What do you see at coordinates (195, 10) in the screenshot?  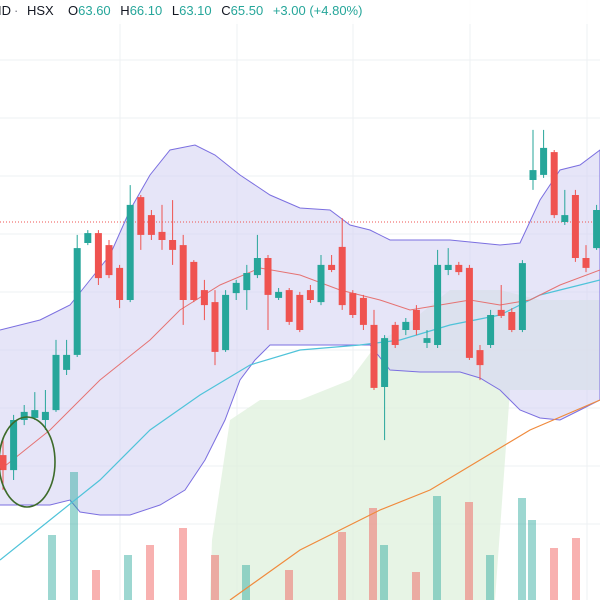 I see `low: 63.10` at bounding box center [195, 10].